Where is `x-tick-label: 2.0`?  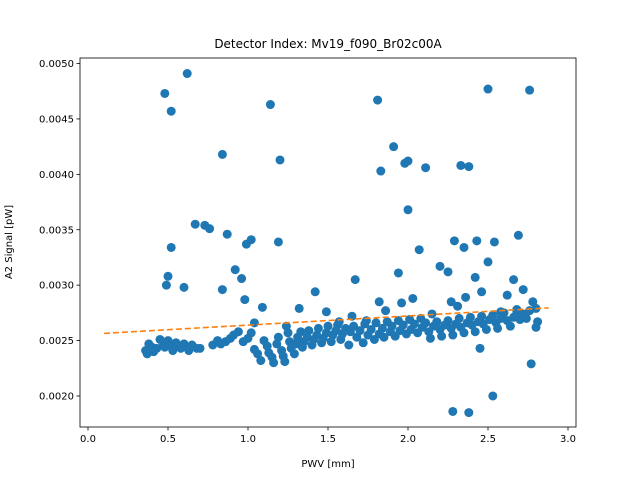
x-tick-label: 2.0 is located at coordinates (408, 439).